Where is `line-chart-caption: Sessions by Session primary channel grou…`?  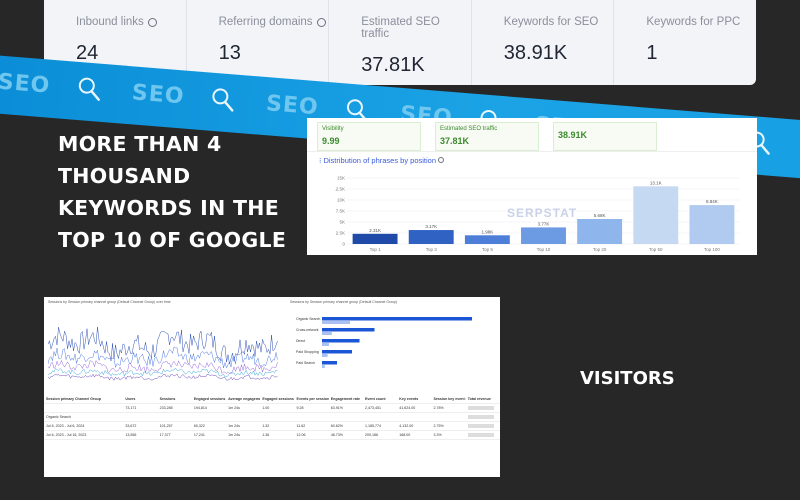 line-chart-caption: Sessions by Session primary channel grou… is located at coordinates (109, 302).